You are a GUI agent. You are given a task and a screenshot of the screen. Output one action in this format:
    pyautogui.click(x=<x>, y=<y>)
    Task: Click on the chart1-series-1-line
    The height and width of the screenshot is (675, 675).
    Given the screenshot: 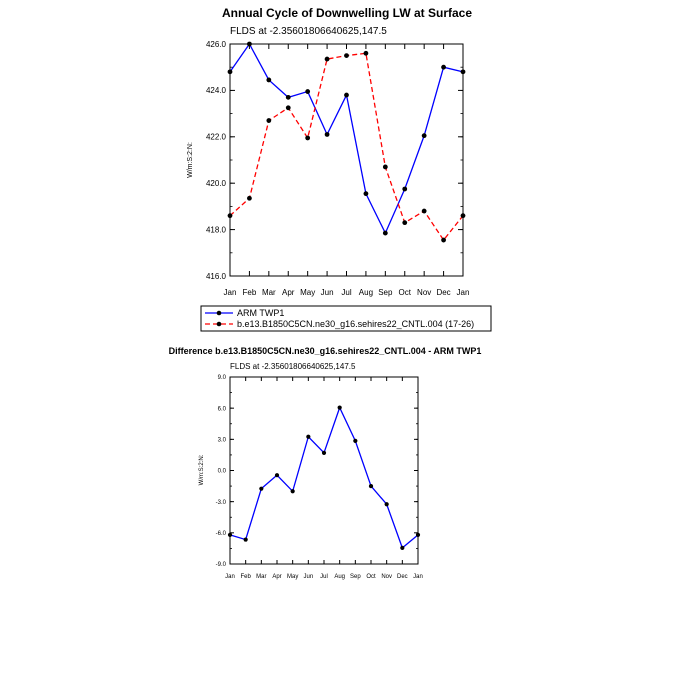 What is the action you would take?
    pyautogui.click(x=346, y=147)
    